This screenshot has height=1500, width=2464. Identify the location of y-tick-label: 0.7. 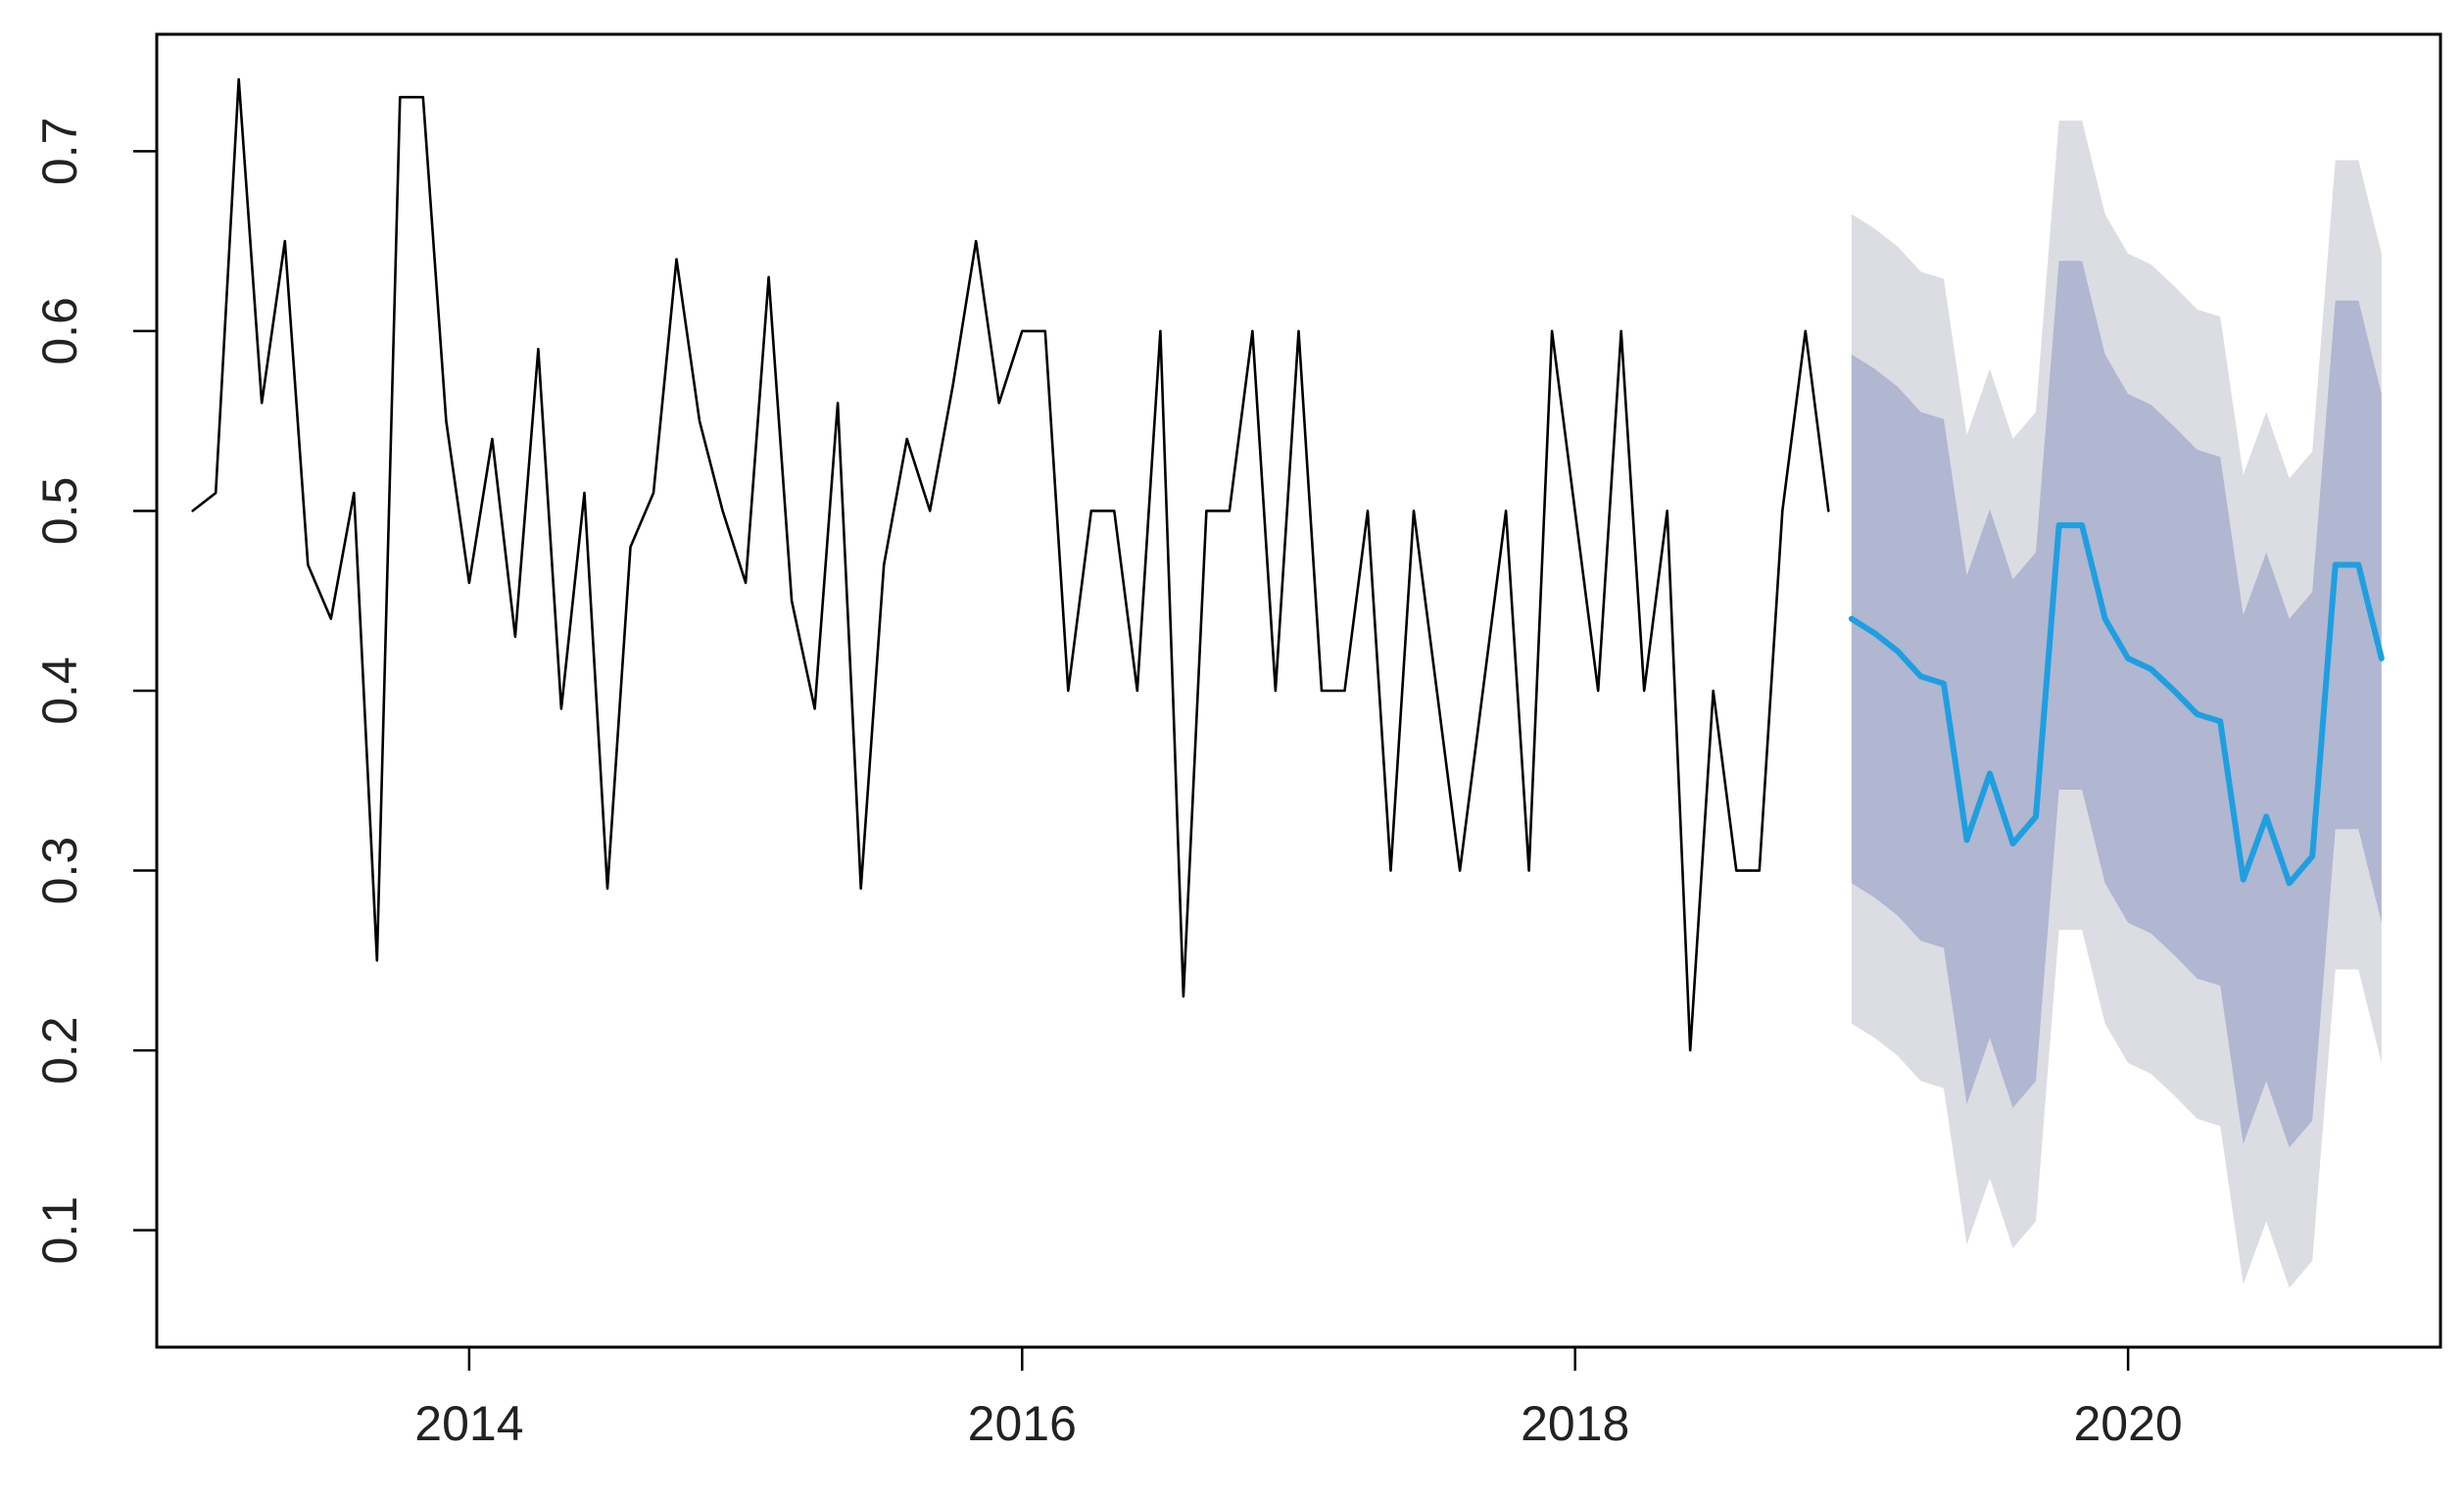
(60, 152).